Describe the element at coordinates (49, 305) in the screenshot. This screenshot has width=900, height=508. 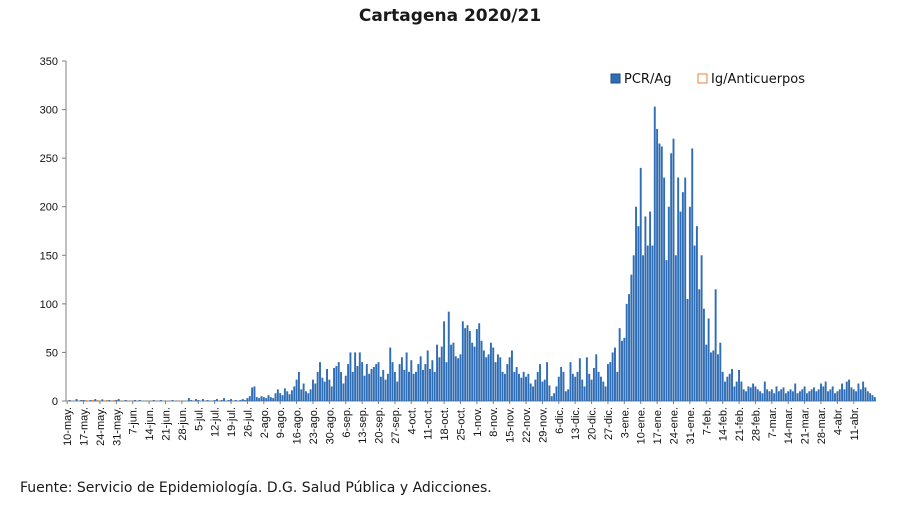
I see `y-tick-label: 100` at that location.